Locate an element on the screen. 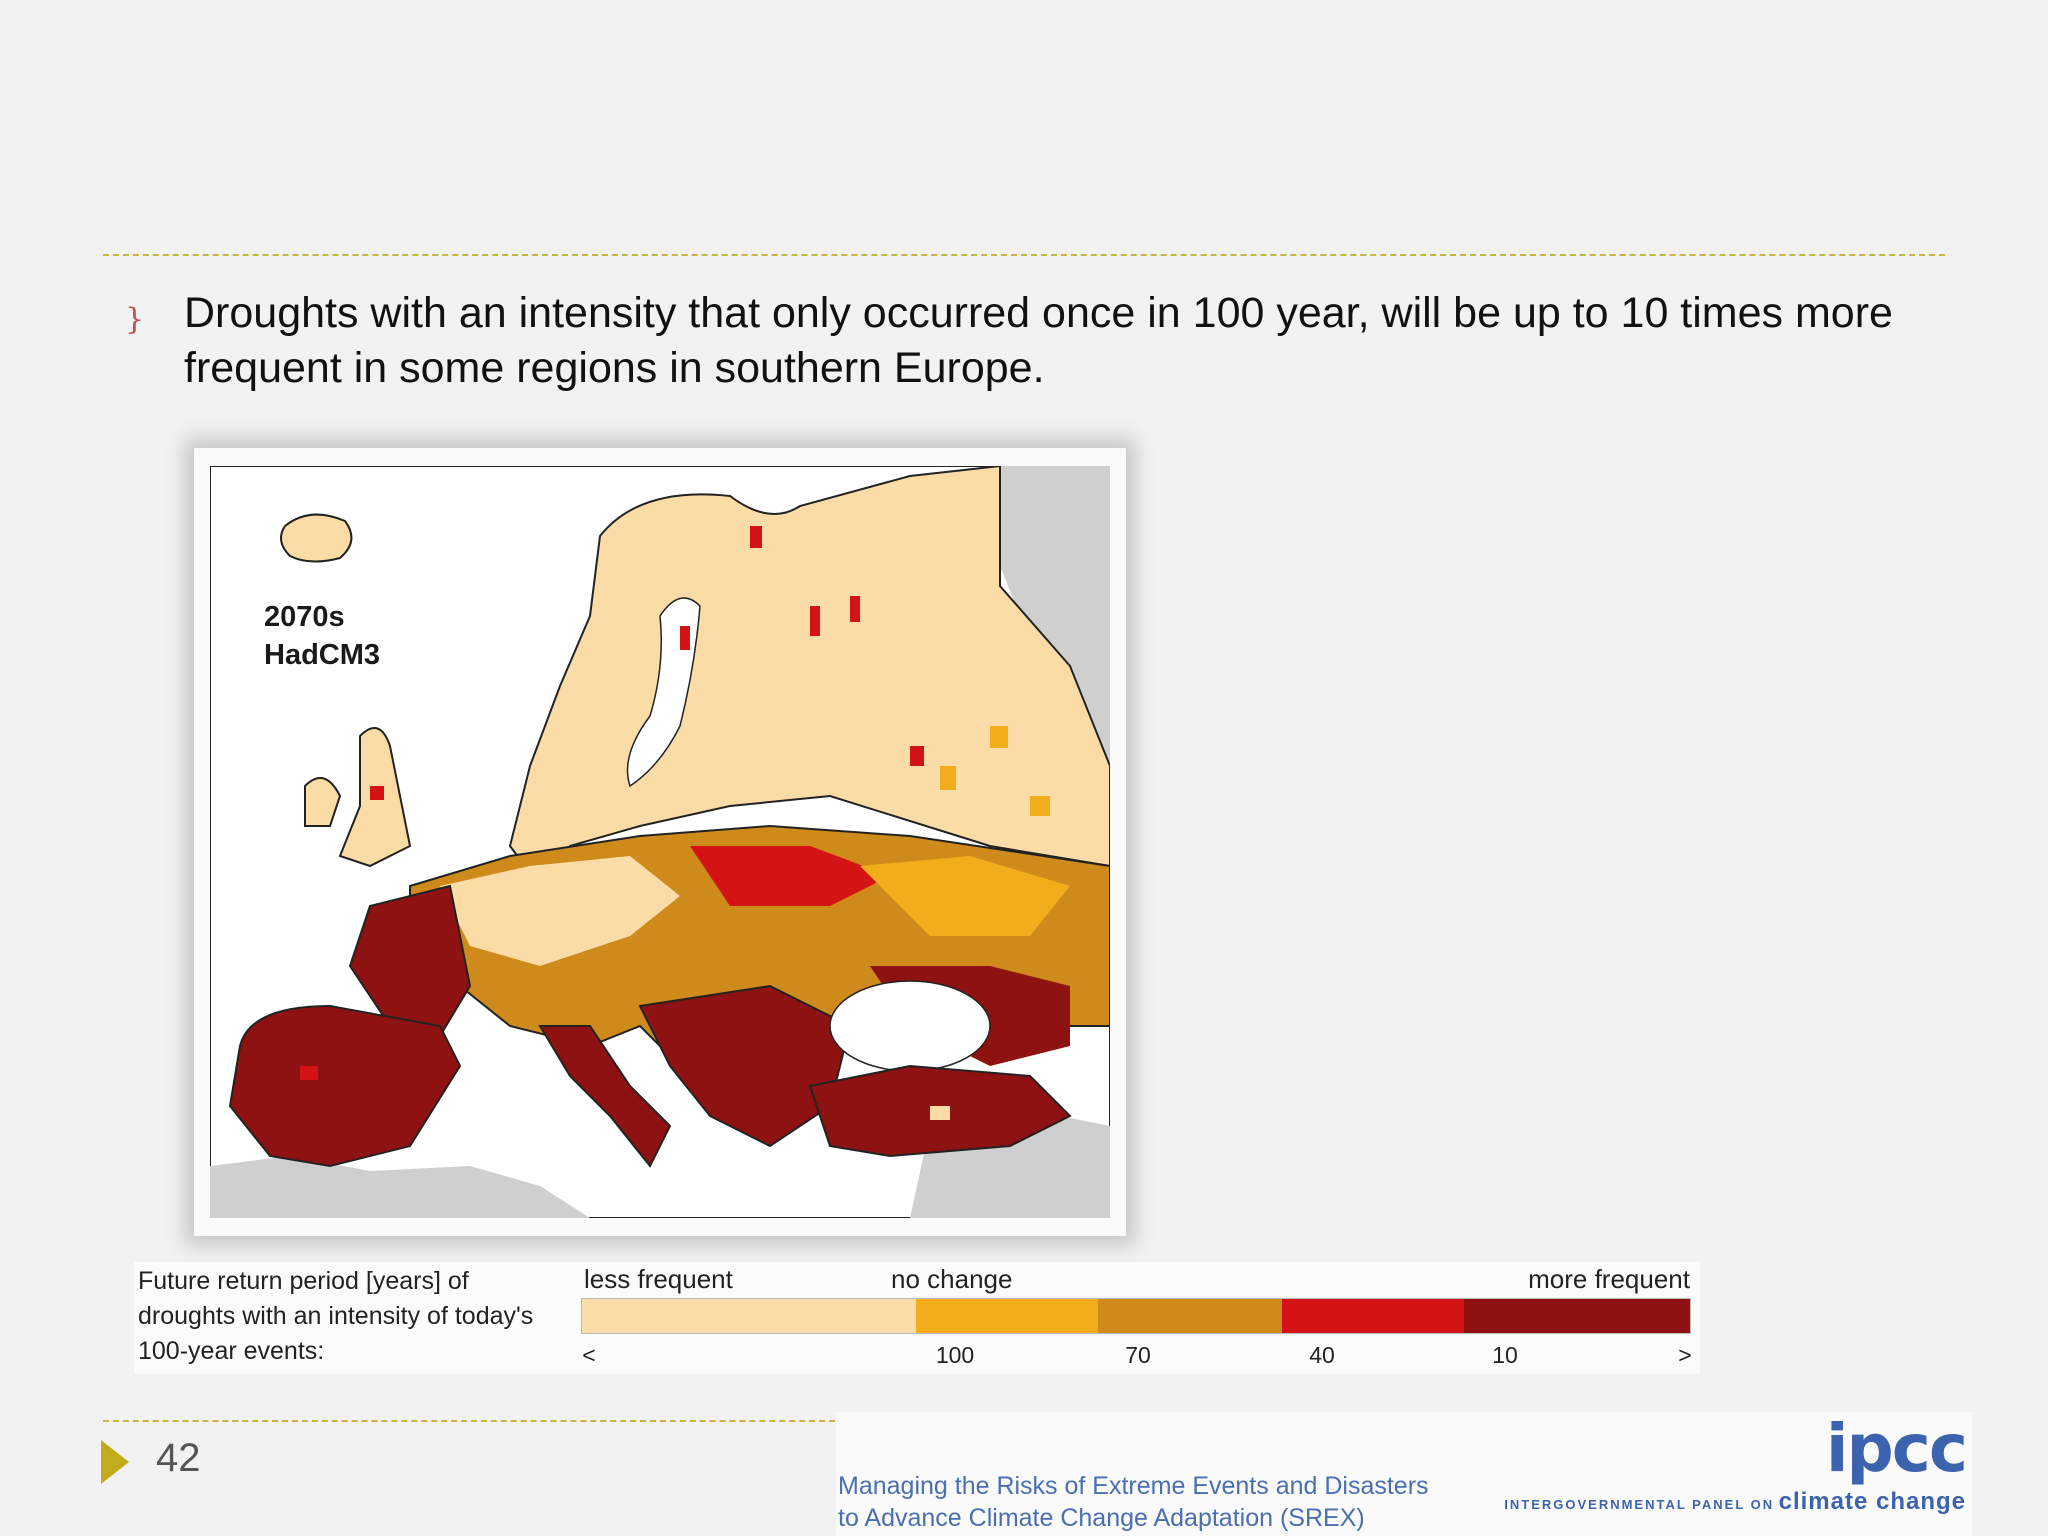  legend-less-frequent: less frequent is located at coordinates (658, 1279).